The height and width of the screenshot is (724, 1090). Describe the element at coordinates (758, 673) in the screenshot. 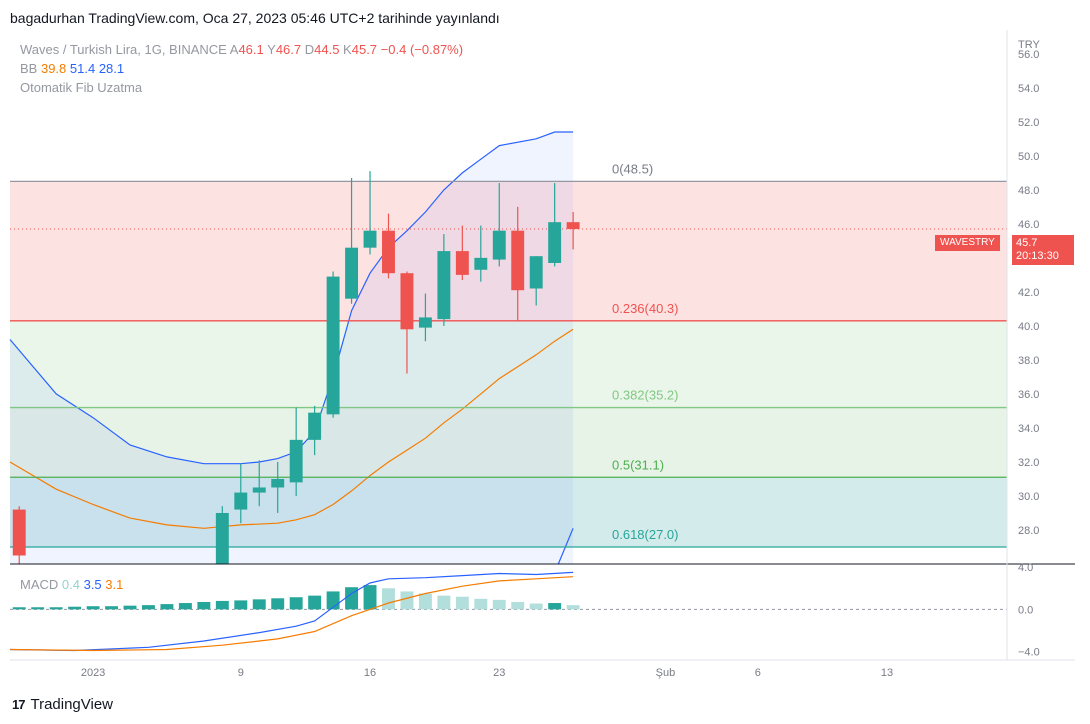

I see `time-tick-label: 6` at that location.